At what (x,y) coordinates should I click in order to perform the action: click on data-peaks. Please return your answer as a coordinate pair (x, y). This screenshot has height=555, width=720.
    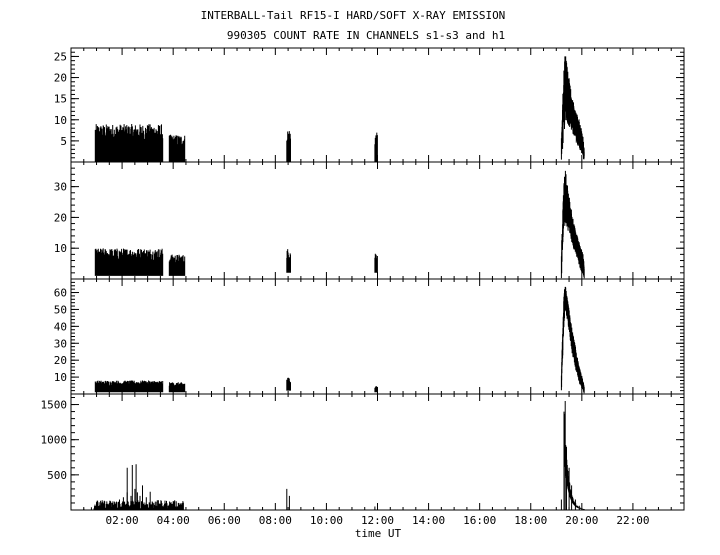
    Looking at the image, I should click on (131, 487).